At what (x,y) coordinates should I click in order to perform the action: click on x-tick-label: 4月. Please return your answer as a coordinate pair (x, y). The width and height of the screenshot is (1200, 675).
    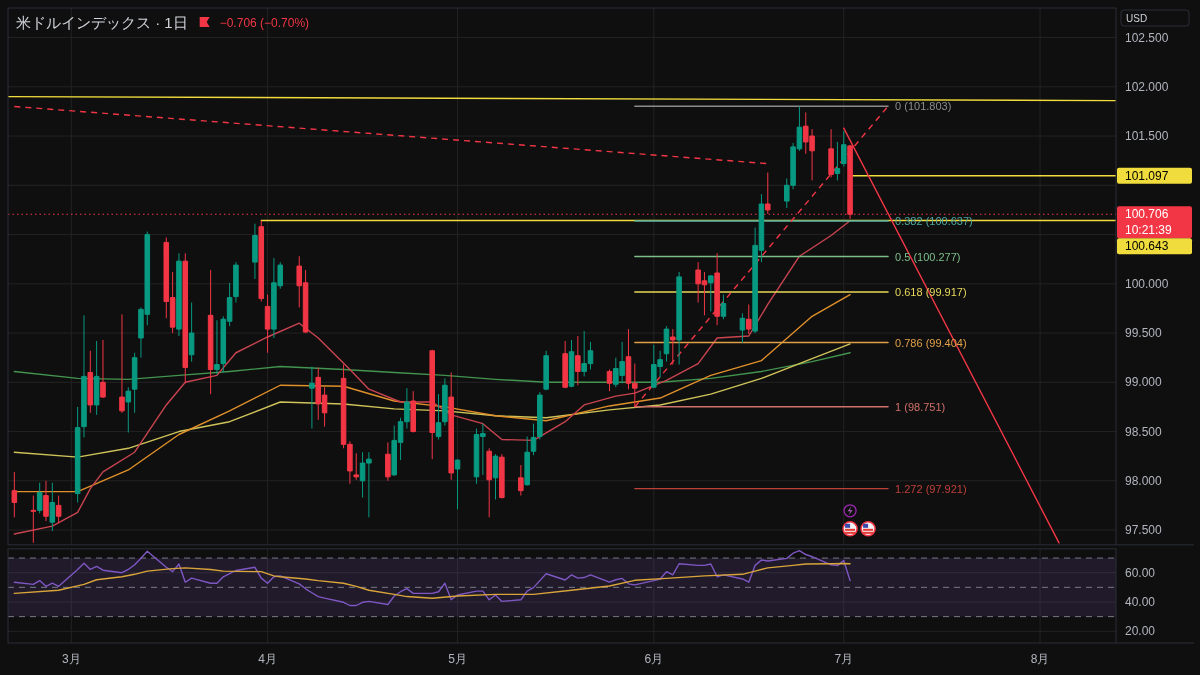
    Looking at the image, I should click on (267, 659).